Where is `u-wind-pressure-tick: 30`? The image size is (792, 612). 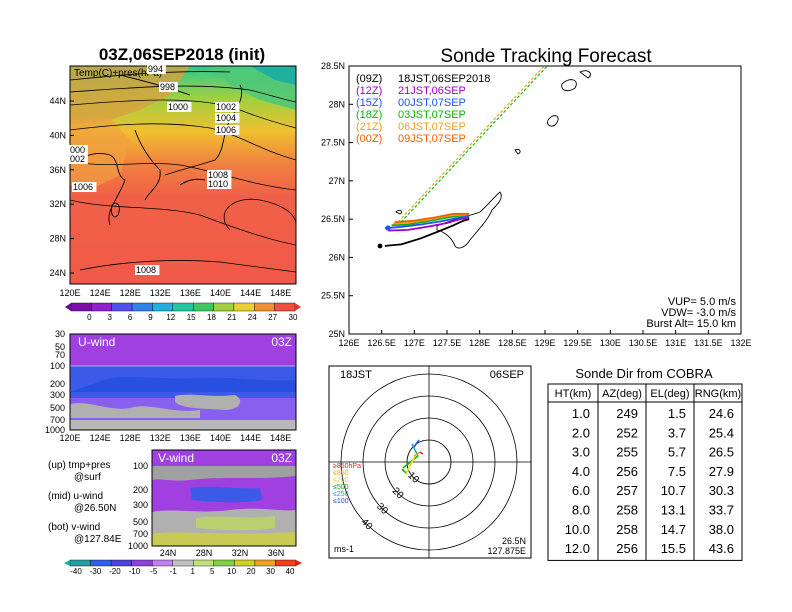 u-wind-pressure-tick: 30 is located at coordinates (60, 334).